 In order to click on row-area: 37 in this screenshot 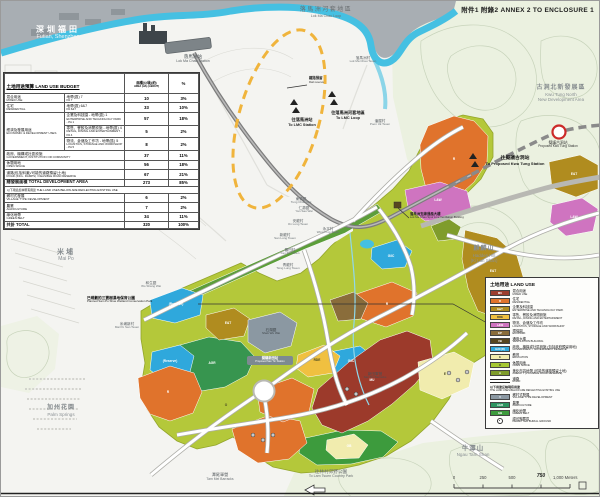, I will do `click(146, 155)`.